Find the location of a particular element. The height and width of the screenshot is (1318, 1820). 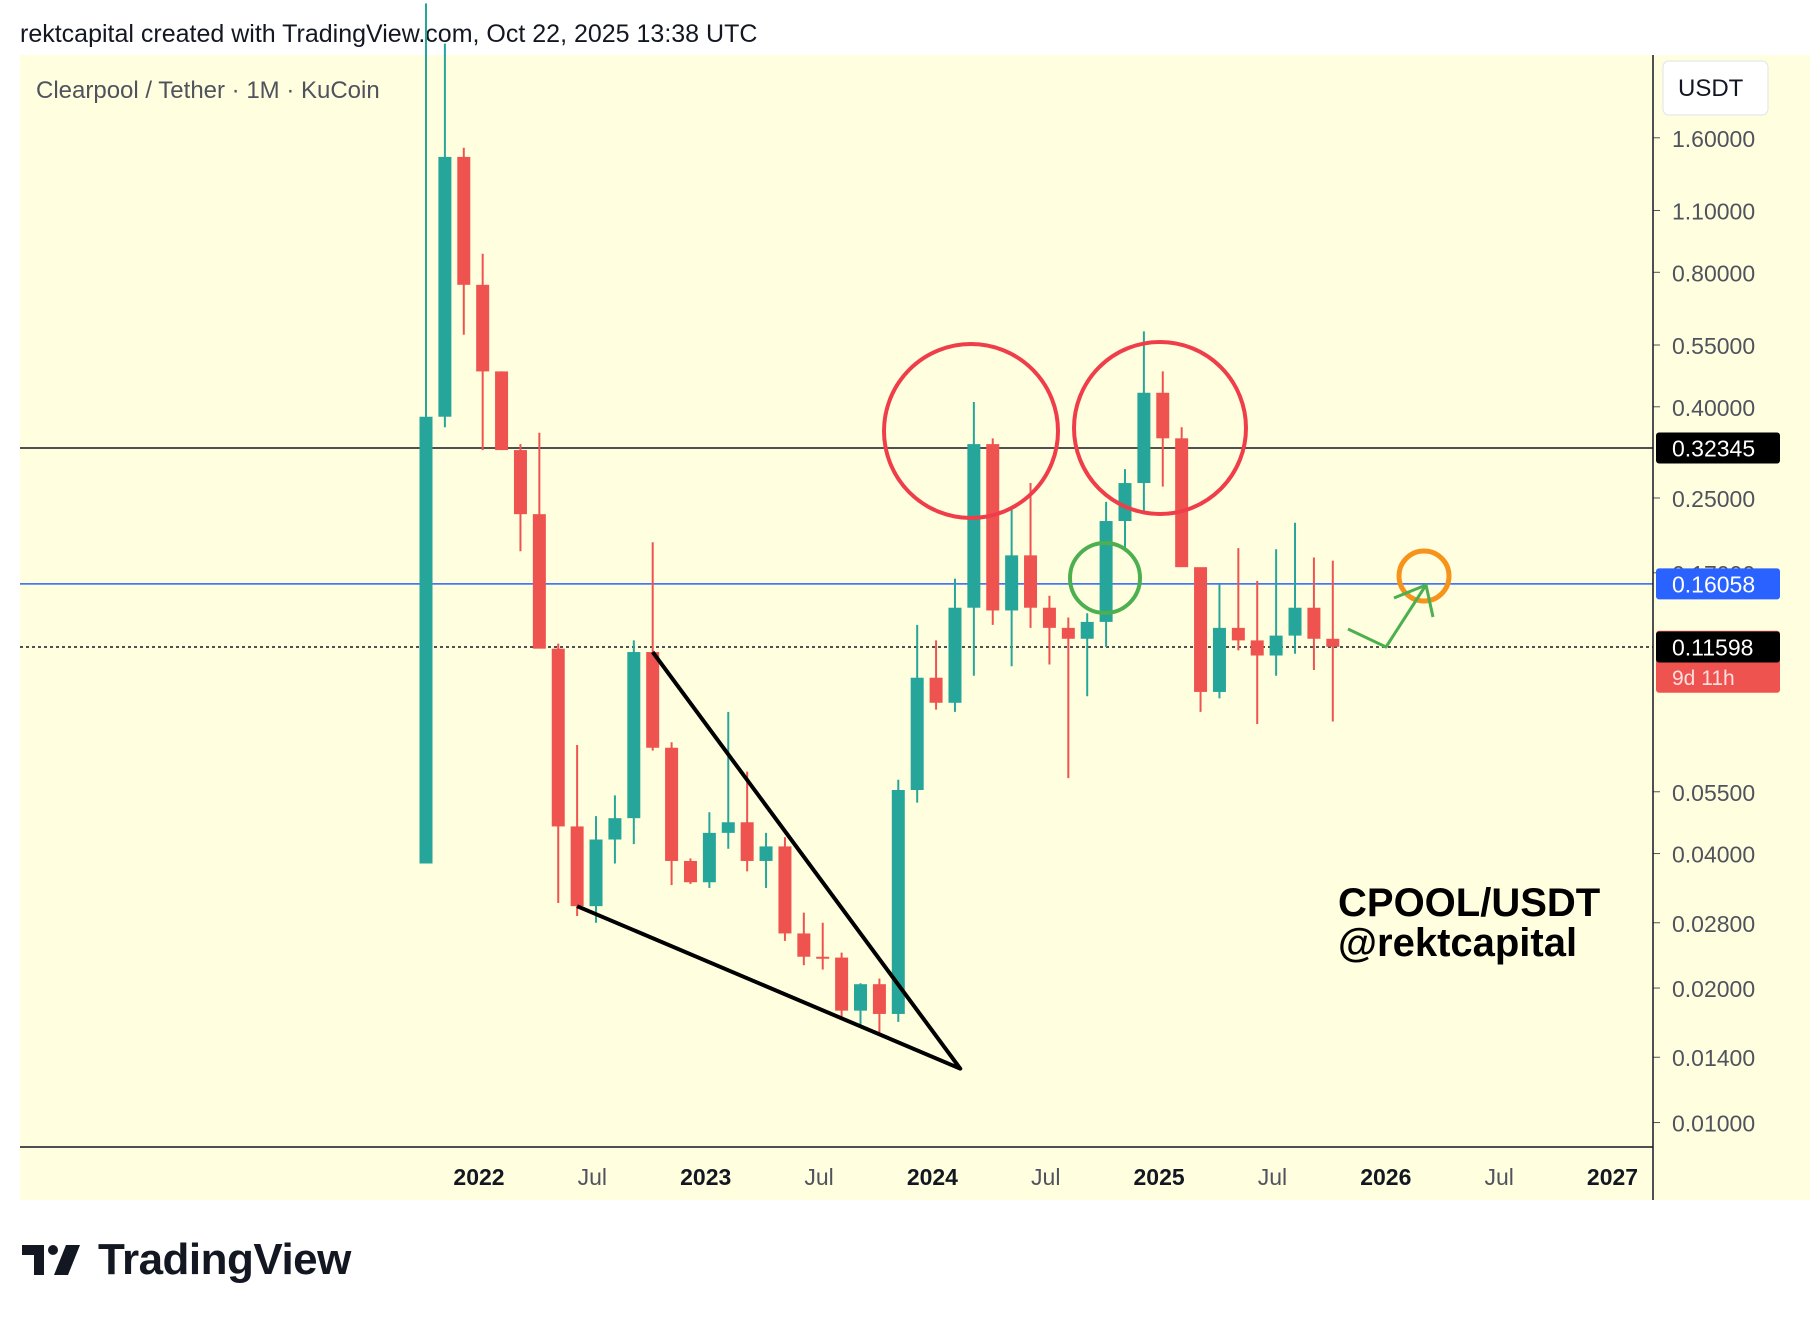

price-tick-label: 0.25000 is located at coordinates (1713, 499).